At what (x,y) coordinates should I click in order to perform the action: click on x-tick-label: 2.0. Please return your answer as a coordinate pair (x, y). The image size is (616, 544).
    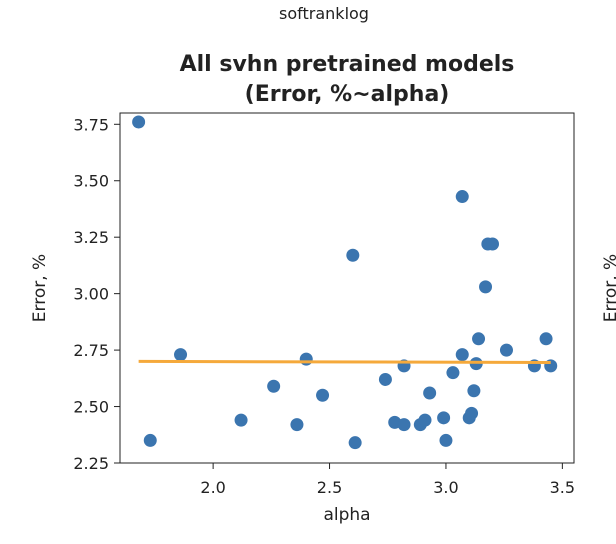
    Looking at the image, I should click on (212, 487).